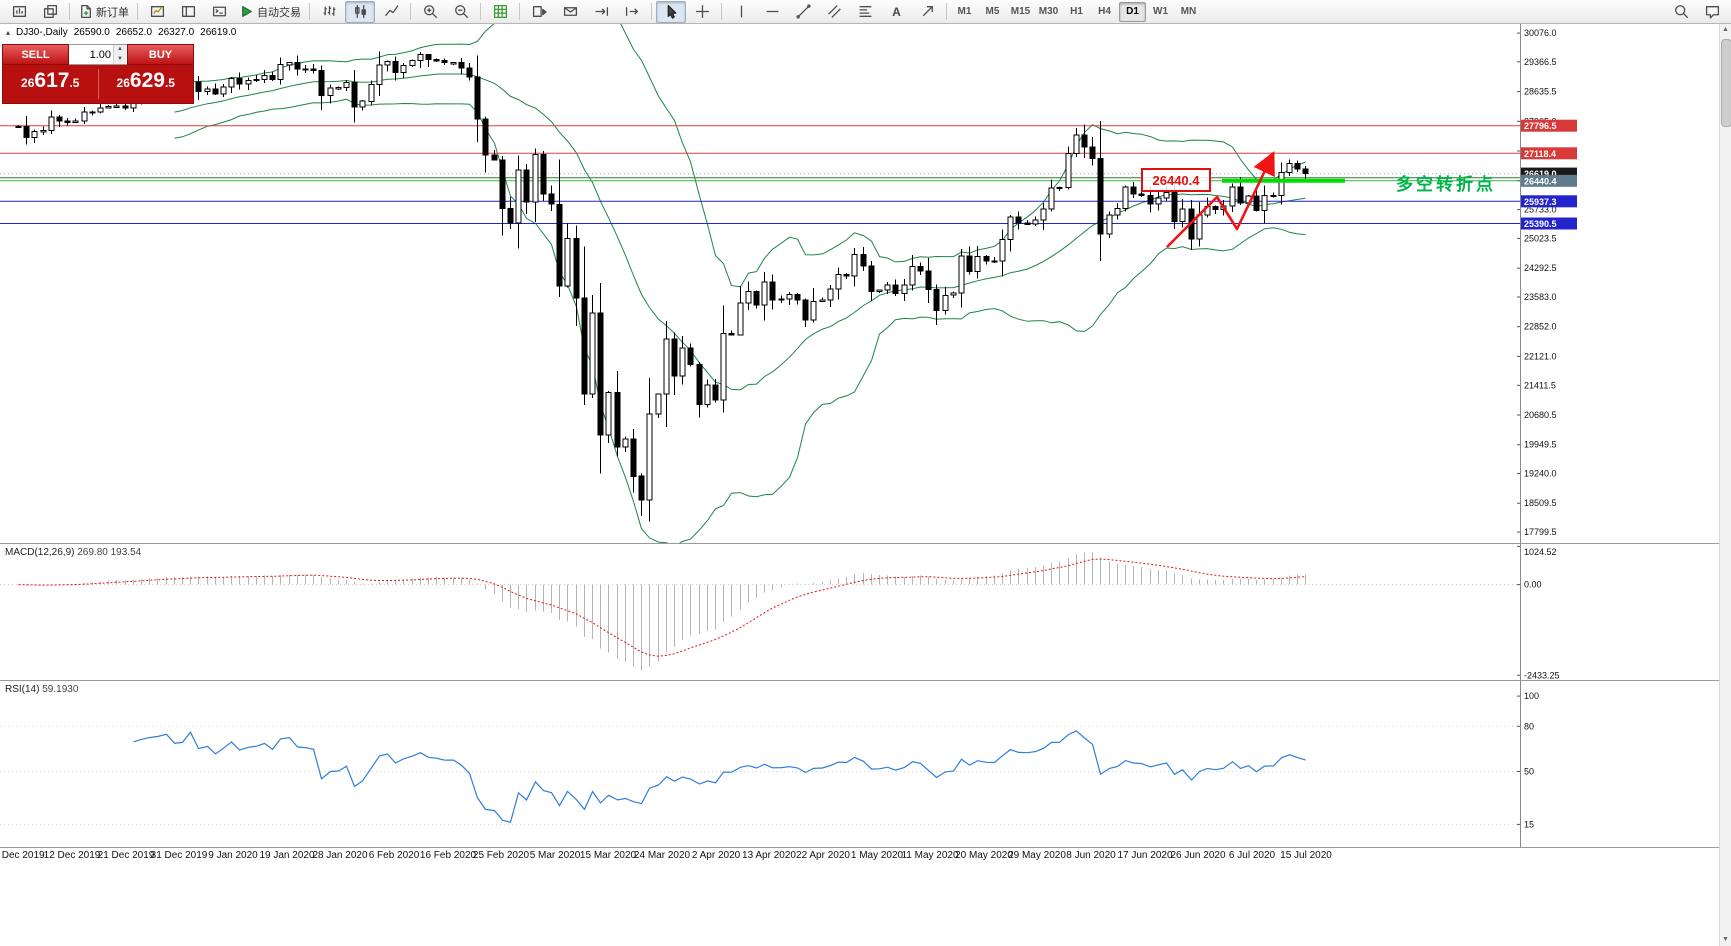 The image size is (1731, 946). What do you see at coordinates (1540, 268) in the screenshot?
I see `svg-text: 24292.5` at bounding box center [1540, 268].